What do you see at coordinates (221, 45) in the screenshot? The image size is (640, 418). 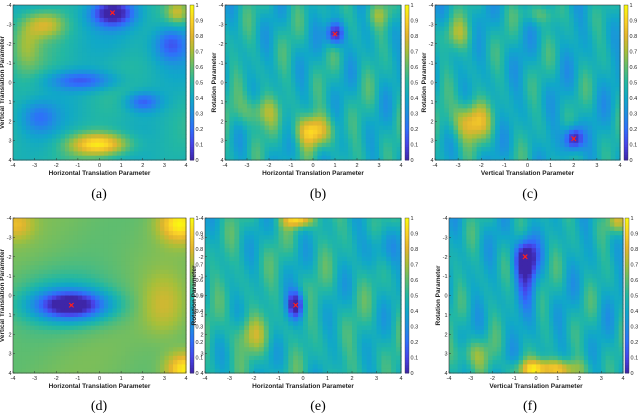 I see `y-tick-label: -2` at bounding box center [221, 45].